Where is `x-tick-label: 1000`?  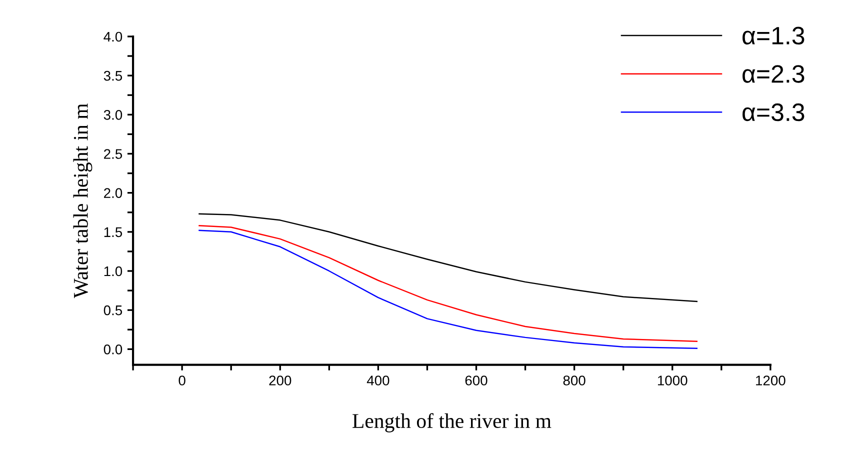 x-tick-label: 1000 is located at coordinates (673, 381).